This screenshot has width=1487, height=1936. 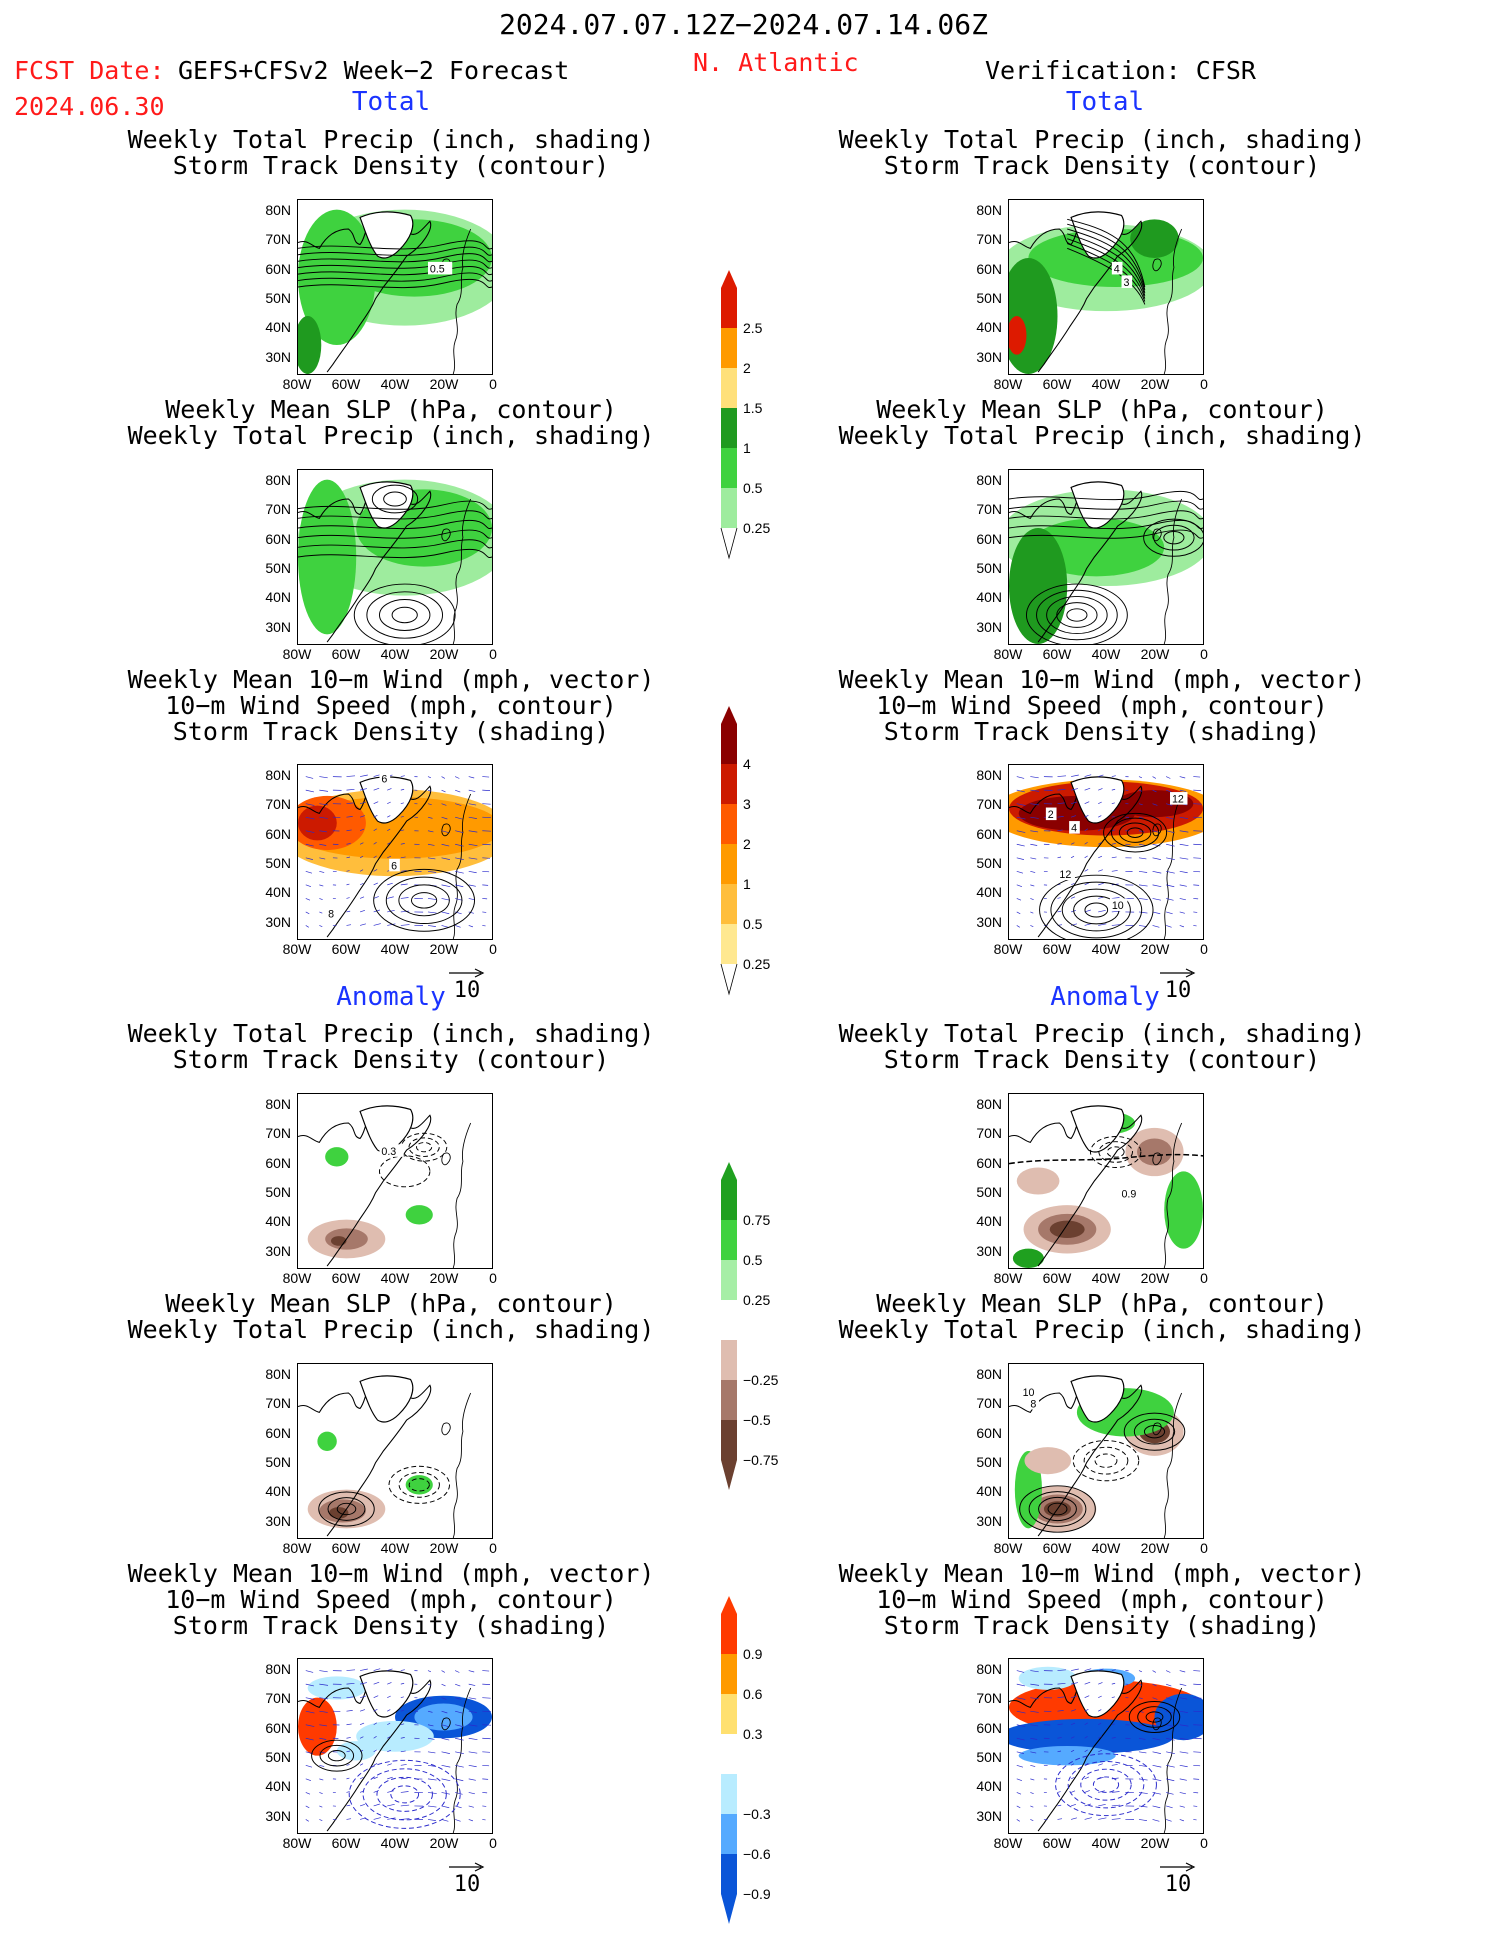 I want to click on colorbar-tick-label: 0.3, so click(x=752, y=1734).